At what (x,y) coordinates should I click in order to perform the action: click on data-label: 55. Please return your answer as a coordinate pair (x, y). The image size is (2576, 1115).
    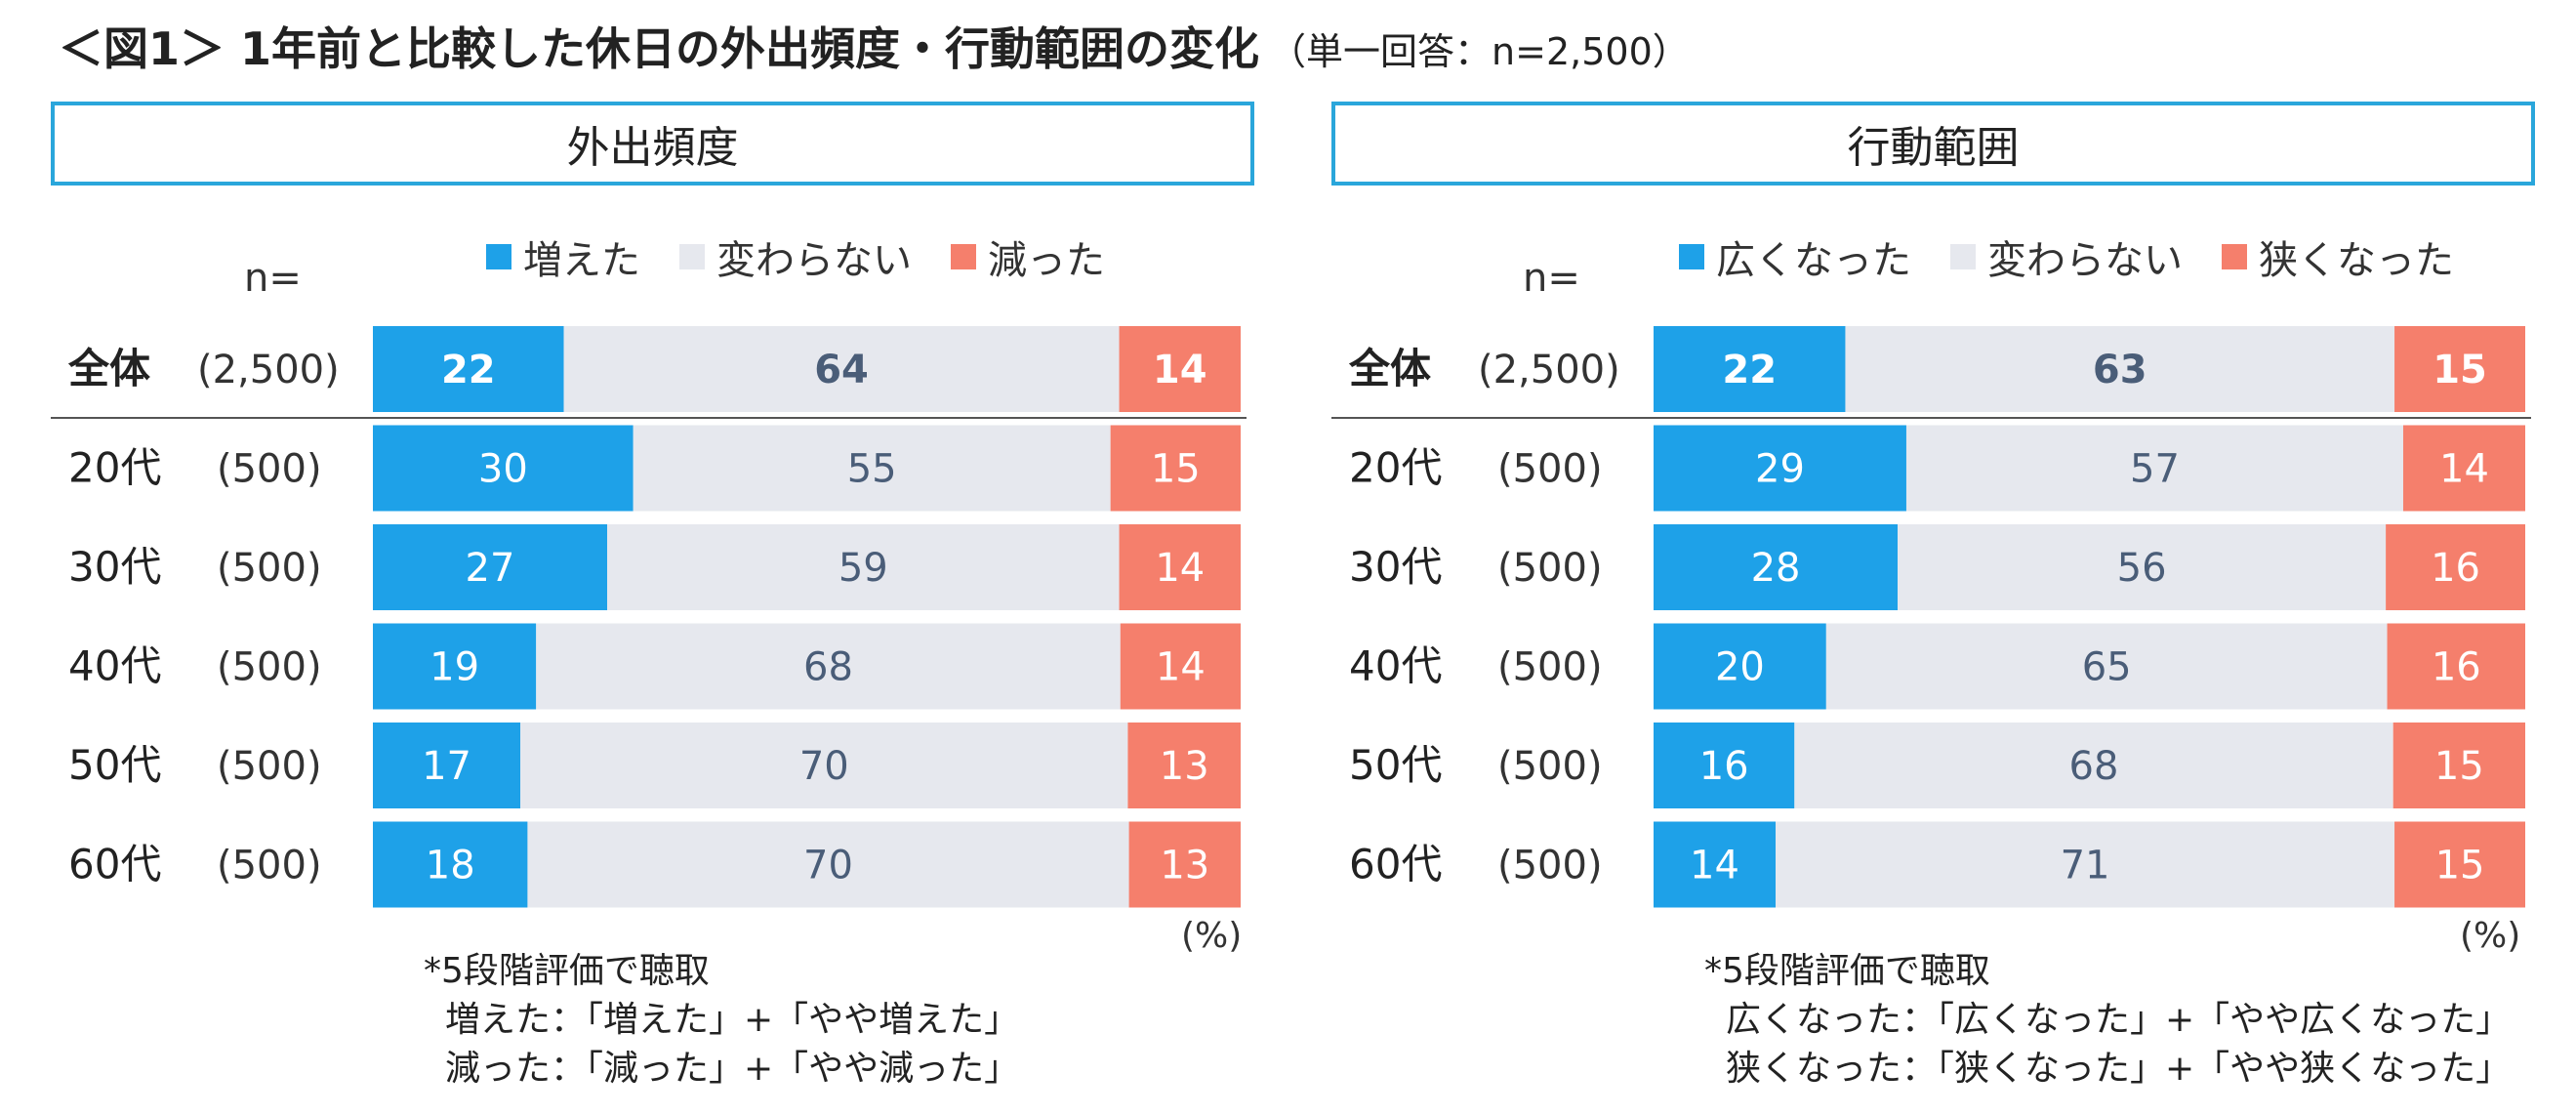
    Looking at the image, I should click on (872, 469).